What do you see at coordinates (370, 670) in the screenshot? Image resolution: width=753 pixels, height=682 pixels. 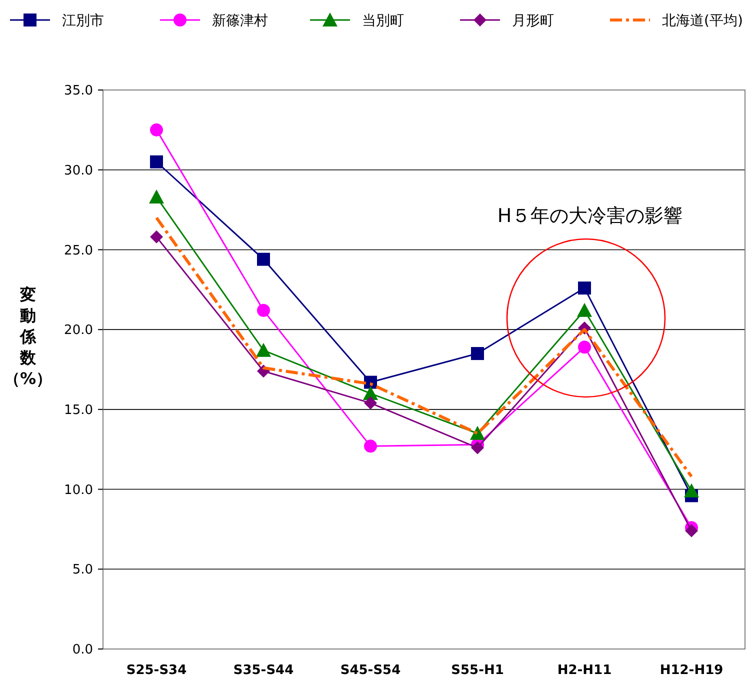 I see `x-tick-label: S45-S54` at bounding box center [370, 670].